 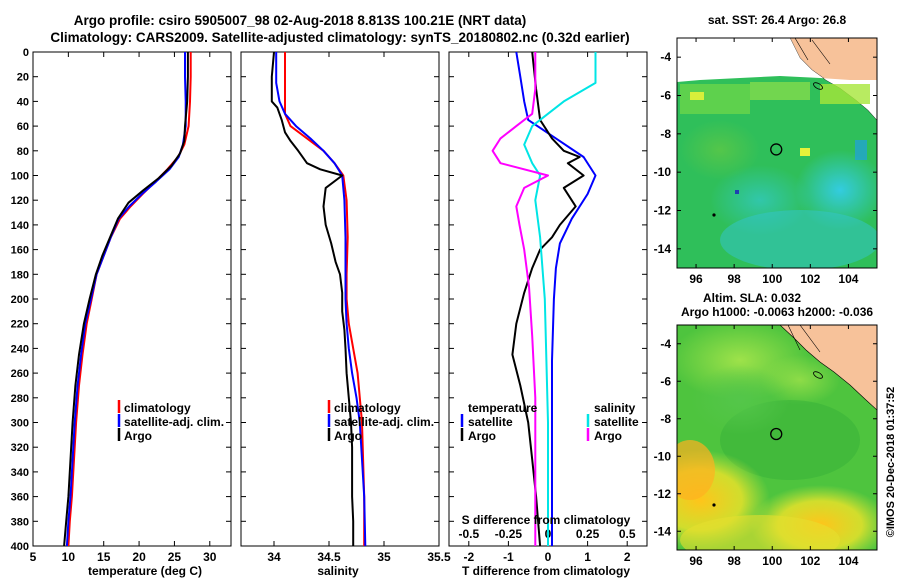 I want to click on sla-profile-marker, so click(x=776, y=434).